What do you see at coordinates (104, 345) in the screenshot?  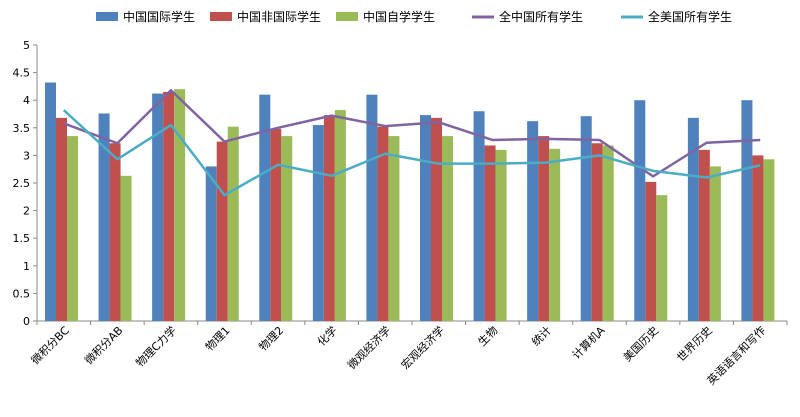 I see `x-category-label: 微积分AB` at bounding box center [104, 345].